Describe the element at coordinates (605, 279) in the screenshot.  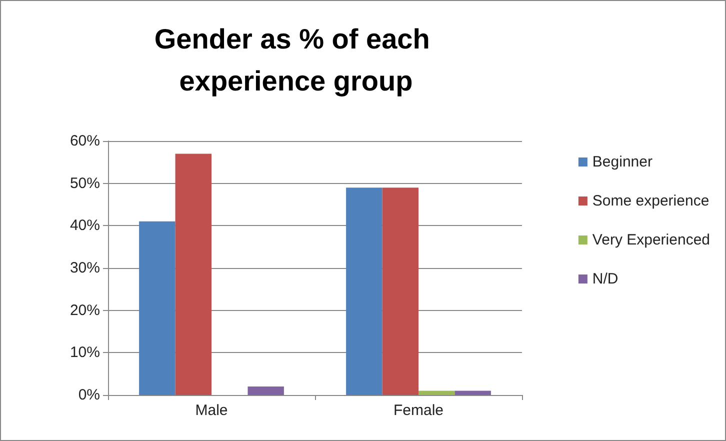
I see `legend-label: N/D` at that location.